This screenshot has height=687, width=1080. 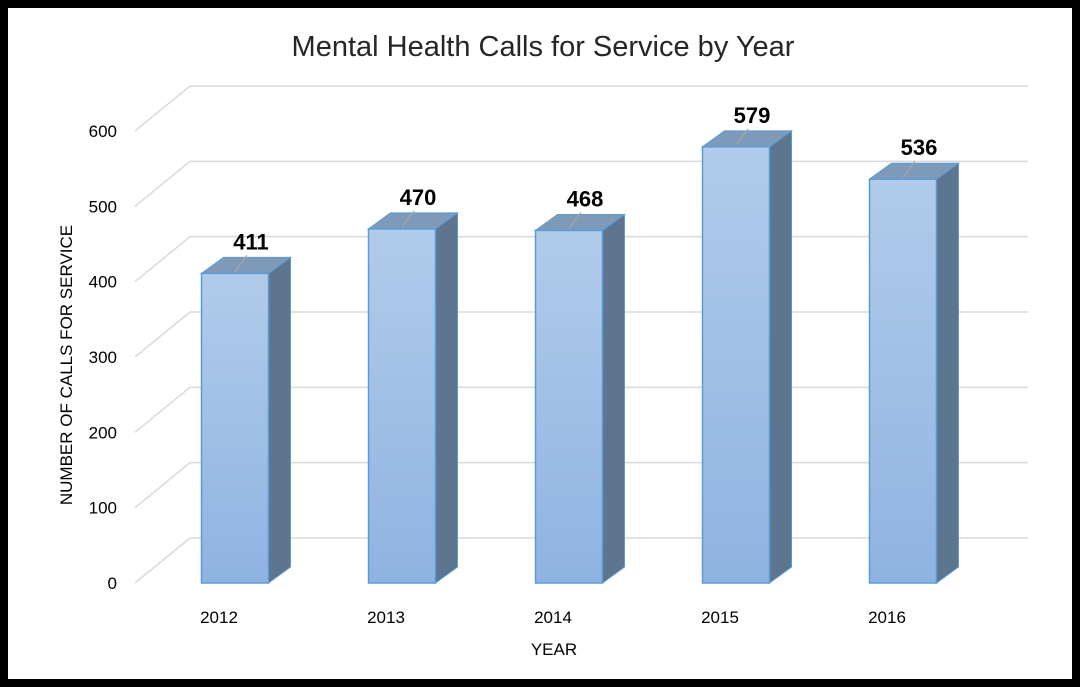 What do you see at coordinates (103, 282) in the screenshot?
I see `y-tick-label: 400` at bounding box center [103, 282].